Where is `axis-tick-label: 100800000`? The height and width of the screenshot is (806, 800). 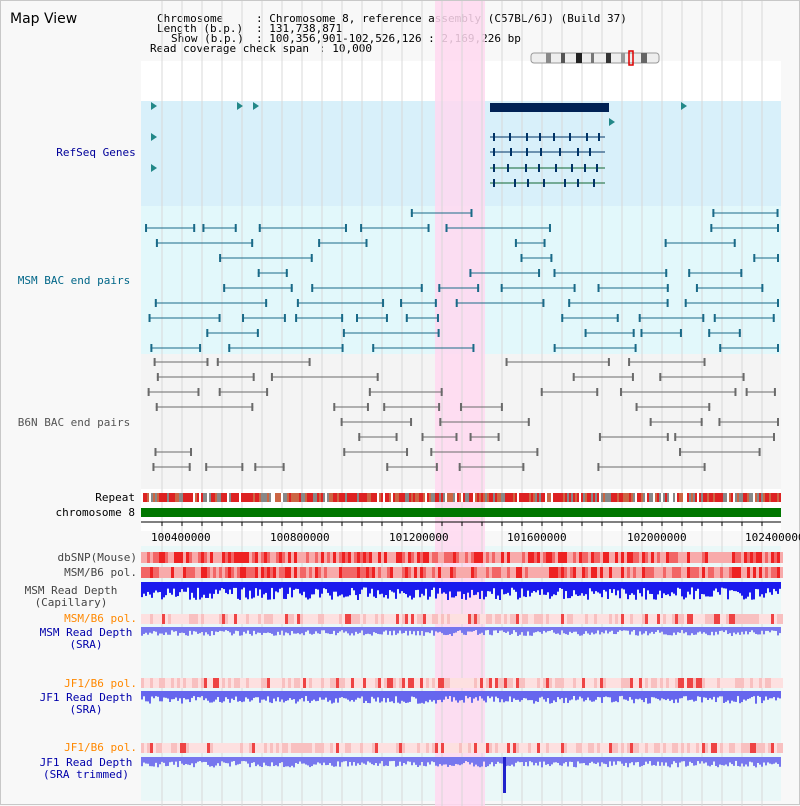 axis-tick-label: 100800000 is located at coordinates (300, 537).